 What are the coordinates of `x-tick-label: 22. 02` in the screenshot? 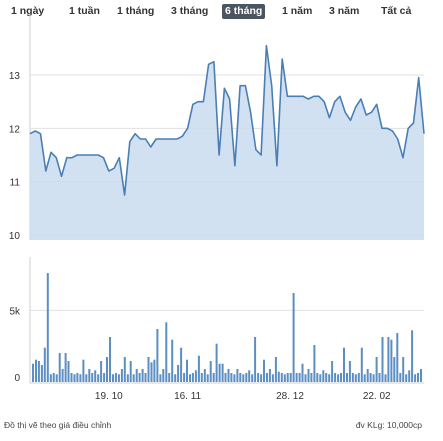 It's located at (377, 396).